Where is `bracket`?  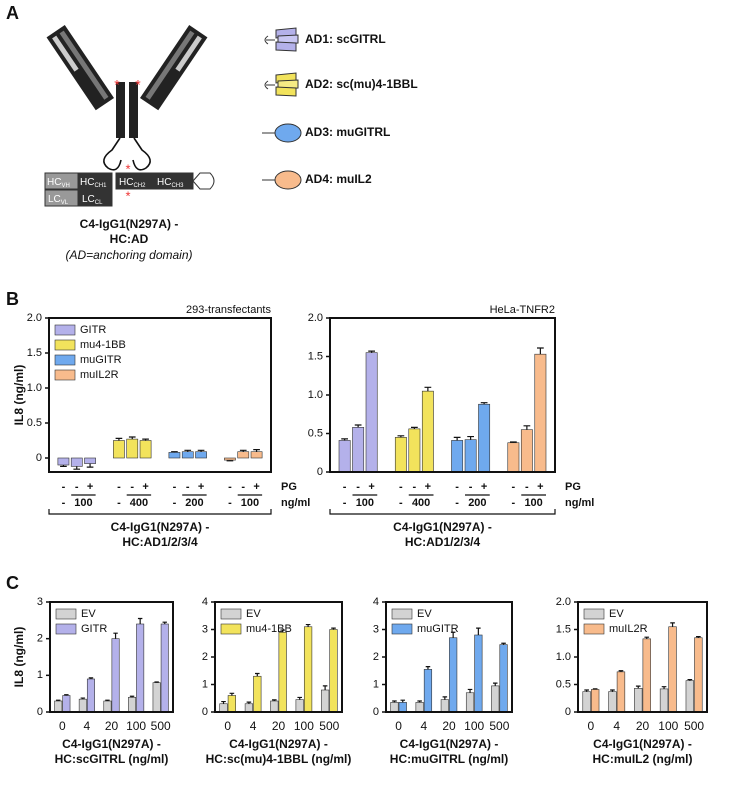 bracket is located at coordinates (160, 512).